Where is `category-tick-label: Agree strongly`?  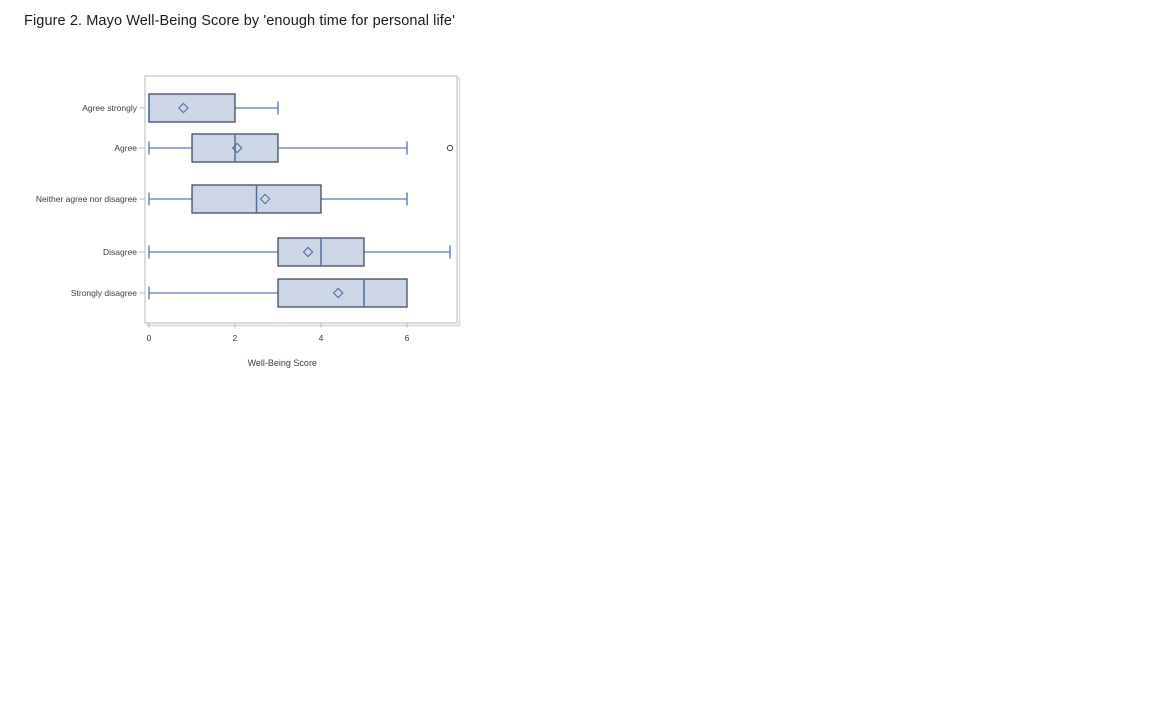 category-tick-label: Agree strongly is located at coordinates (110, 108).